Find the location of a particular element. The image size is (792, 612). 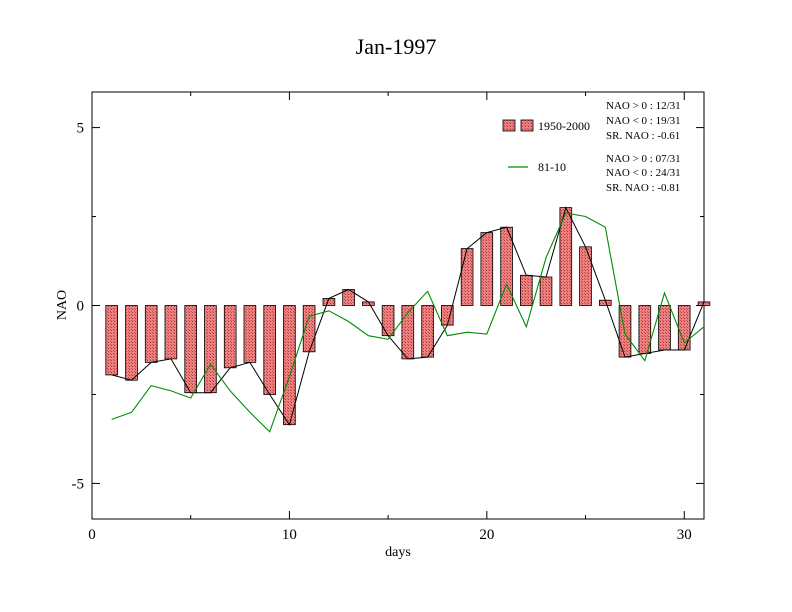

legend-label-1950-2000: 1950-2000 is located at coordinates (564, 126).